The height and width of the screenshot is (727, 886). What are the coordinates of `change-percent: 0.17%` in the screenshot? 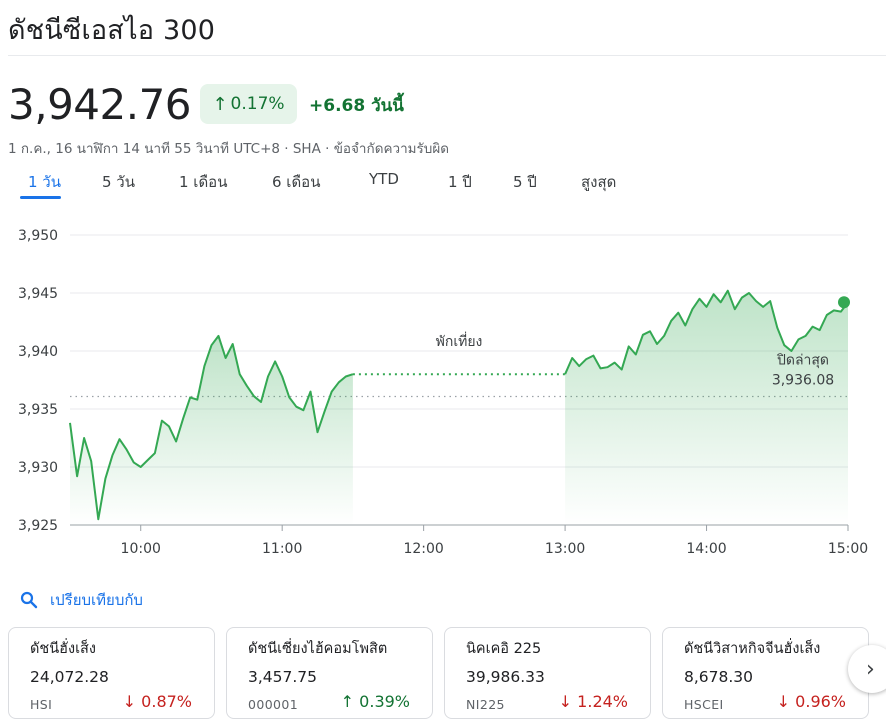 It's located at (257, 104).